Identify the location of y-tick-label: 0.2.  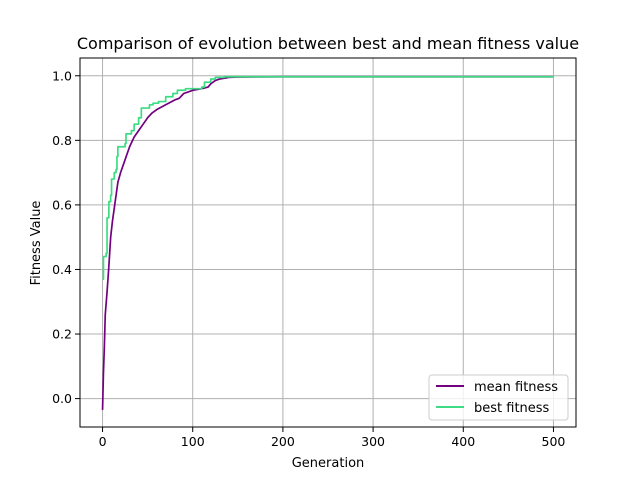
(62, 334).